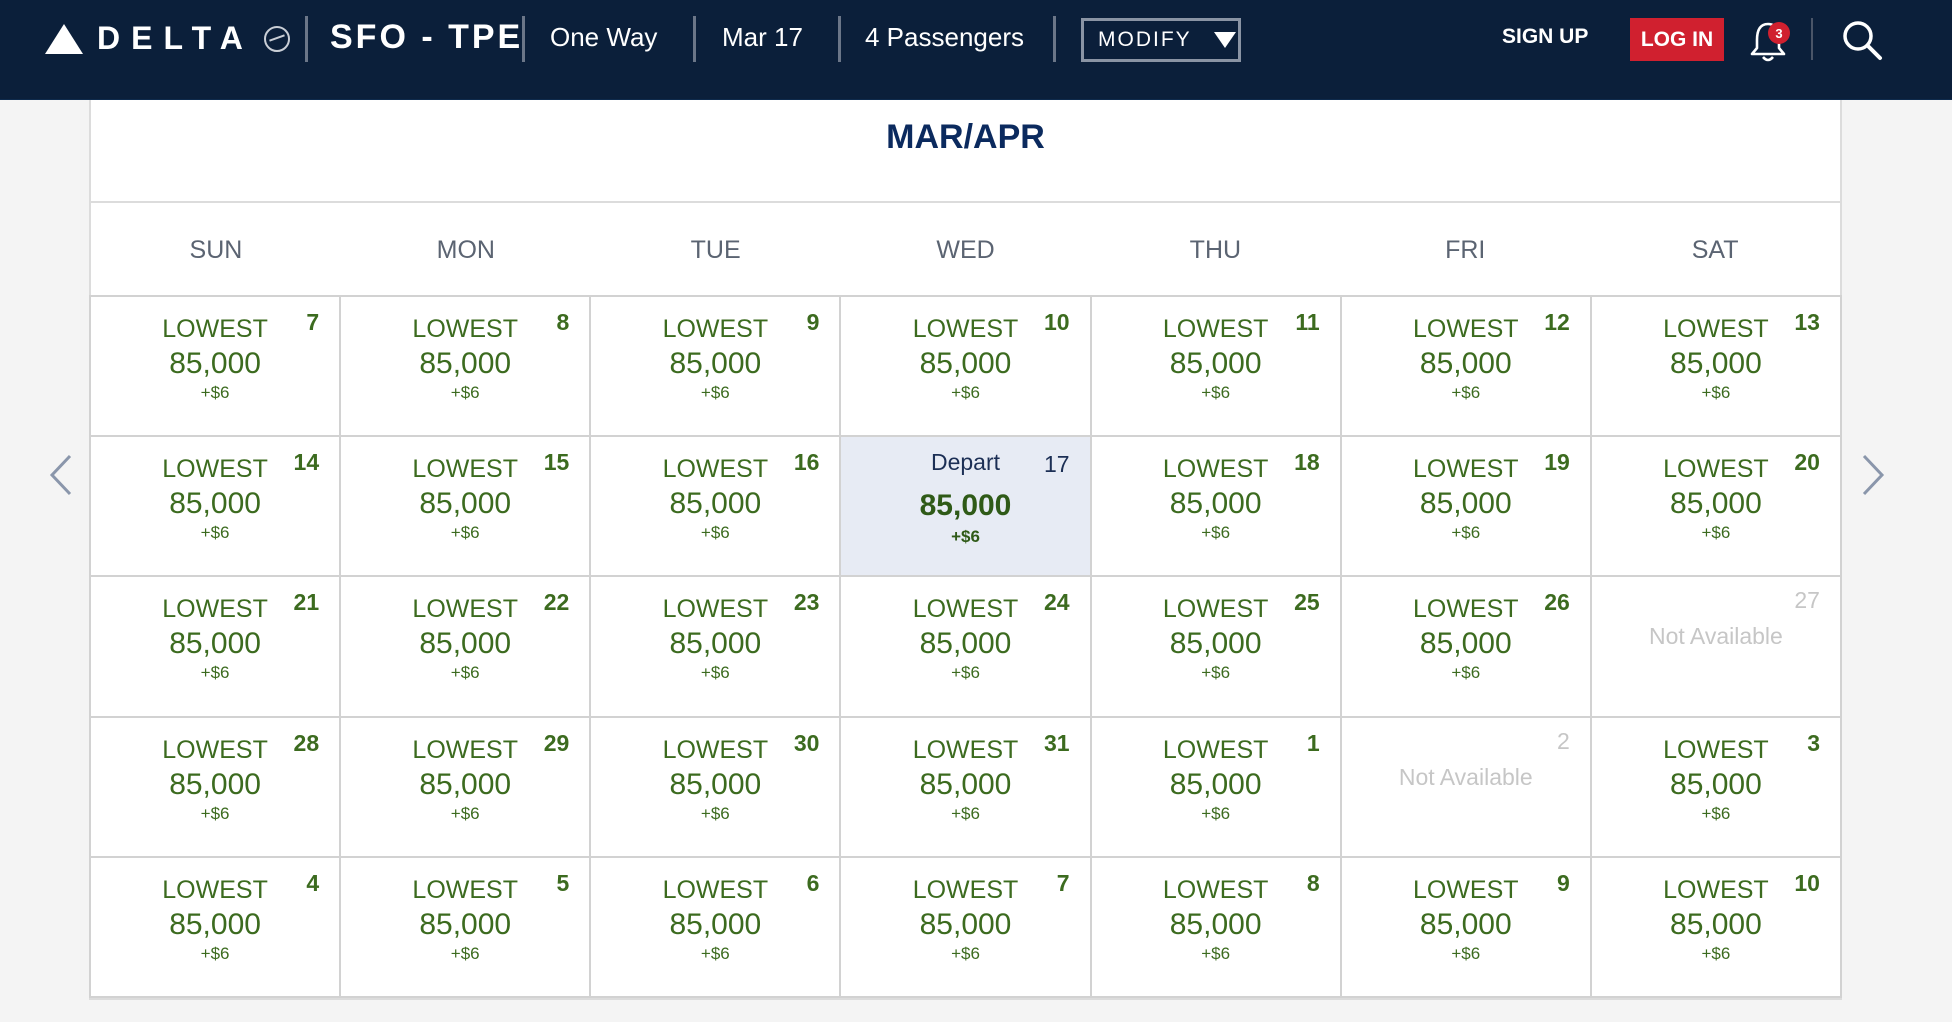  I want to click on calendar-day: 15 LOWEST 85,000 +$6, so click(466, 507).